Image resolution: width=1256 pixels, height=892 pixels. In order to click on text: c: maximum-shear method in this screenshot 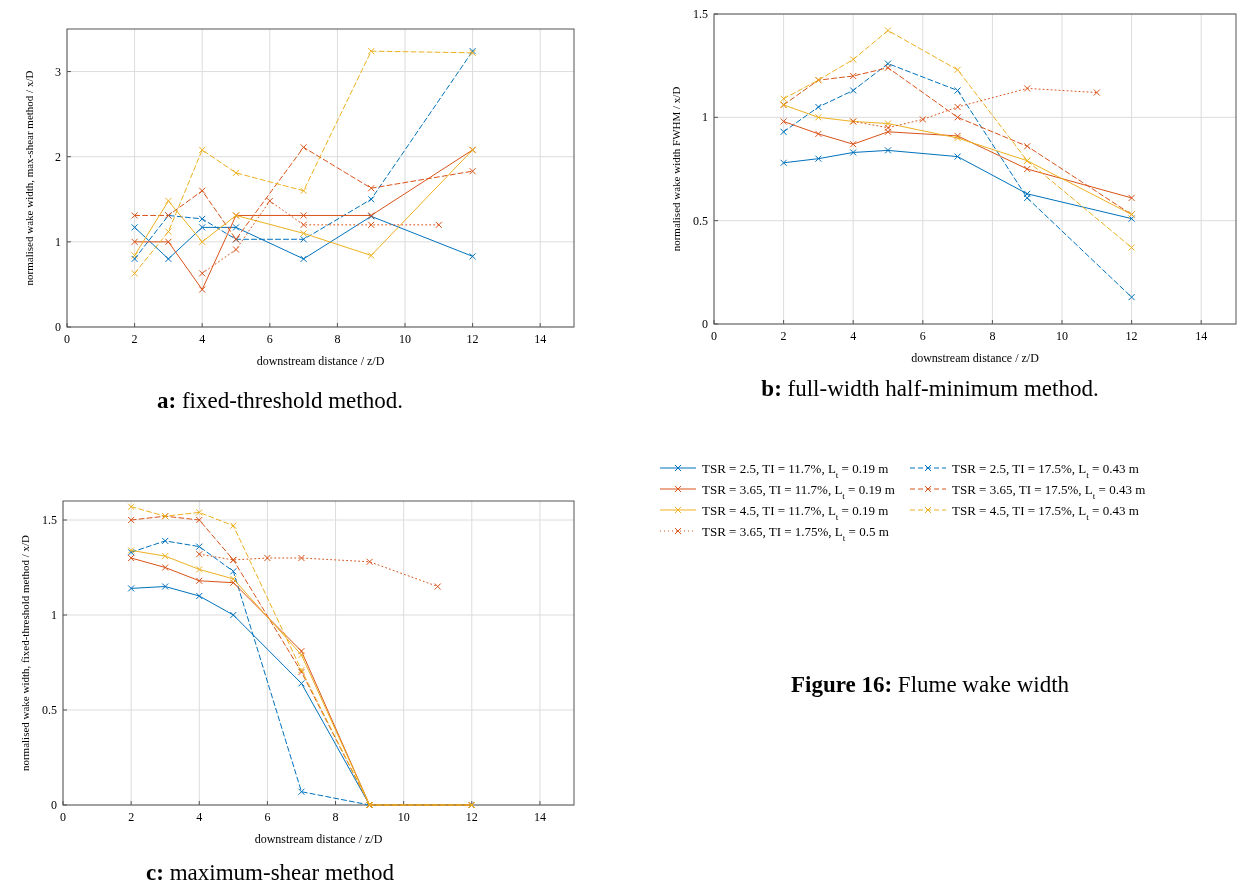, I will do `click(270, 872)`.